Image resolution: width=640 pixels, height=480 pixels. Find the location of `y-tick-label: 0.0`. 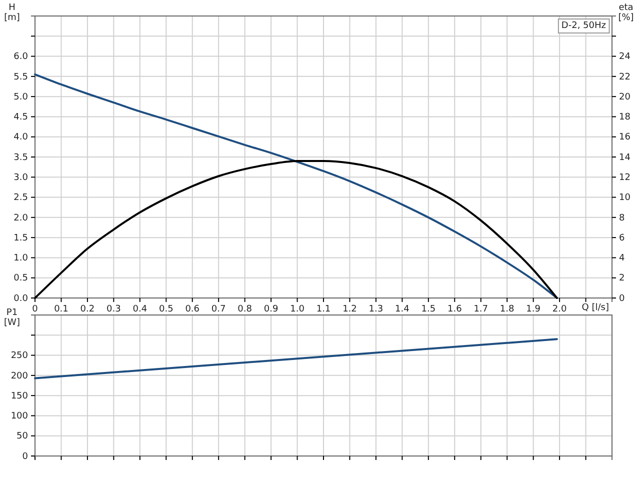

y-tick-label: 0.0 is located at coordinates (21, 299).